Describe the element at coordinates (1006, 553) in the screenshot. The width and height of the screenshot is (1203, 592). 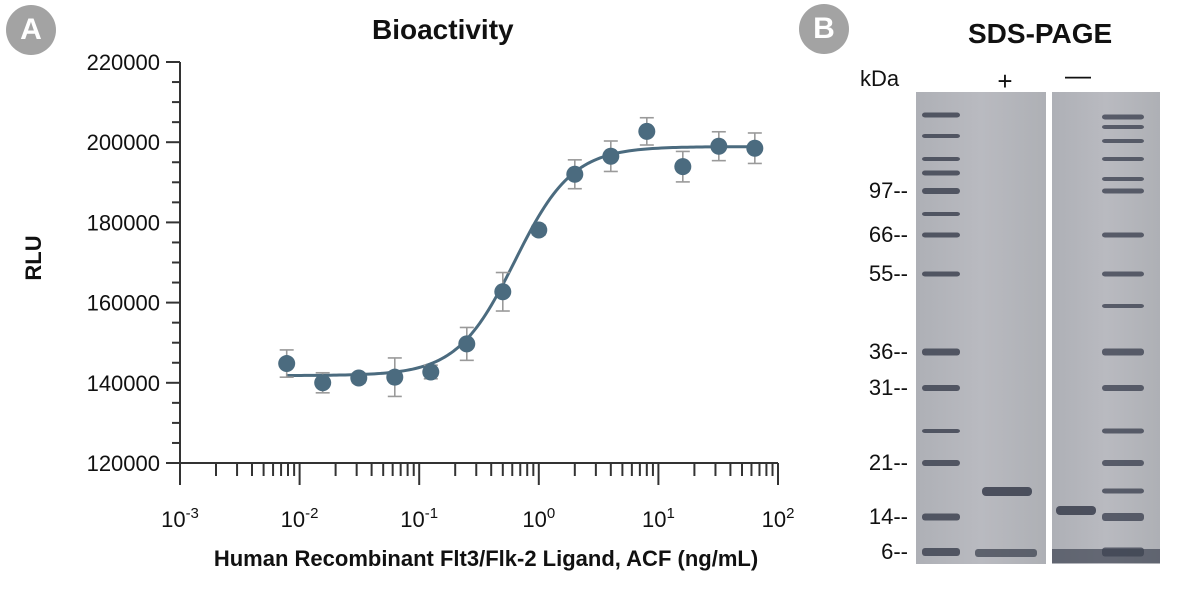
I see `gel-dye-front-plus` at that location.